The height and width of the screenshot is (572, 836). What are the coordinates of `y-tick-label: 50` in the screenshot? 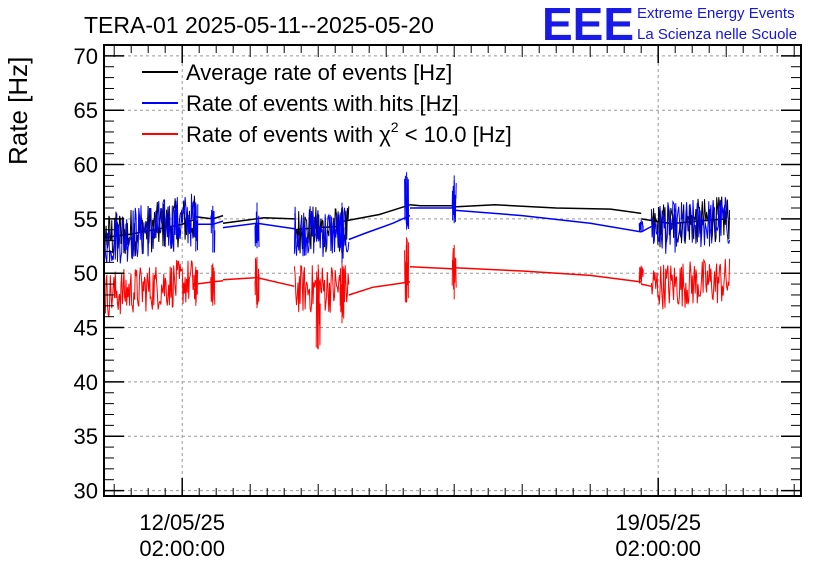 It's located at (86, 273).